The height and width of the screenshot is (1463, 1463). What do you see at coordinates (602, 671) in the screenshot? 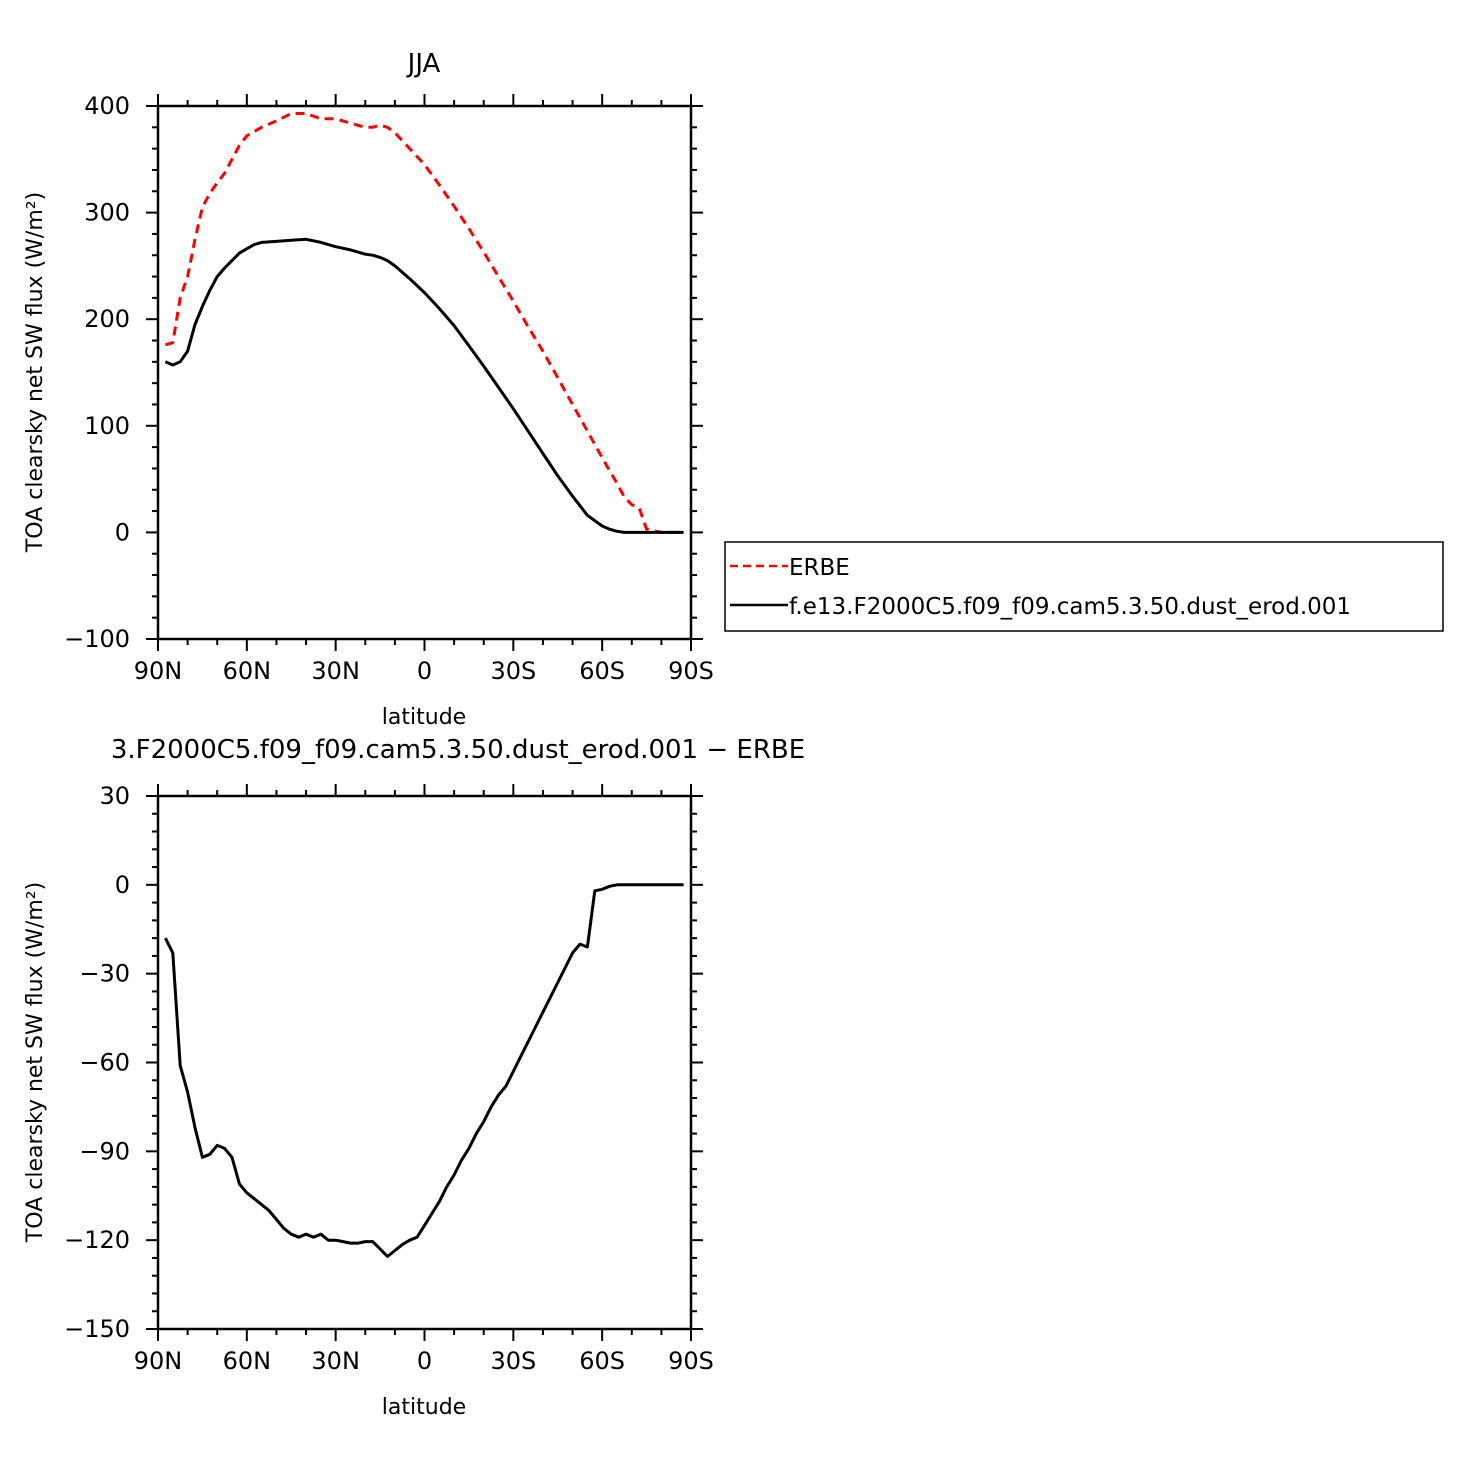
I see `top-xtick-label: 60S` at bounding box center [602, 671].